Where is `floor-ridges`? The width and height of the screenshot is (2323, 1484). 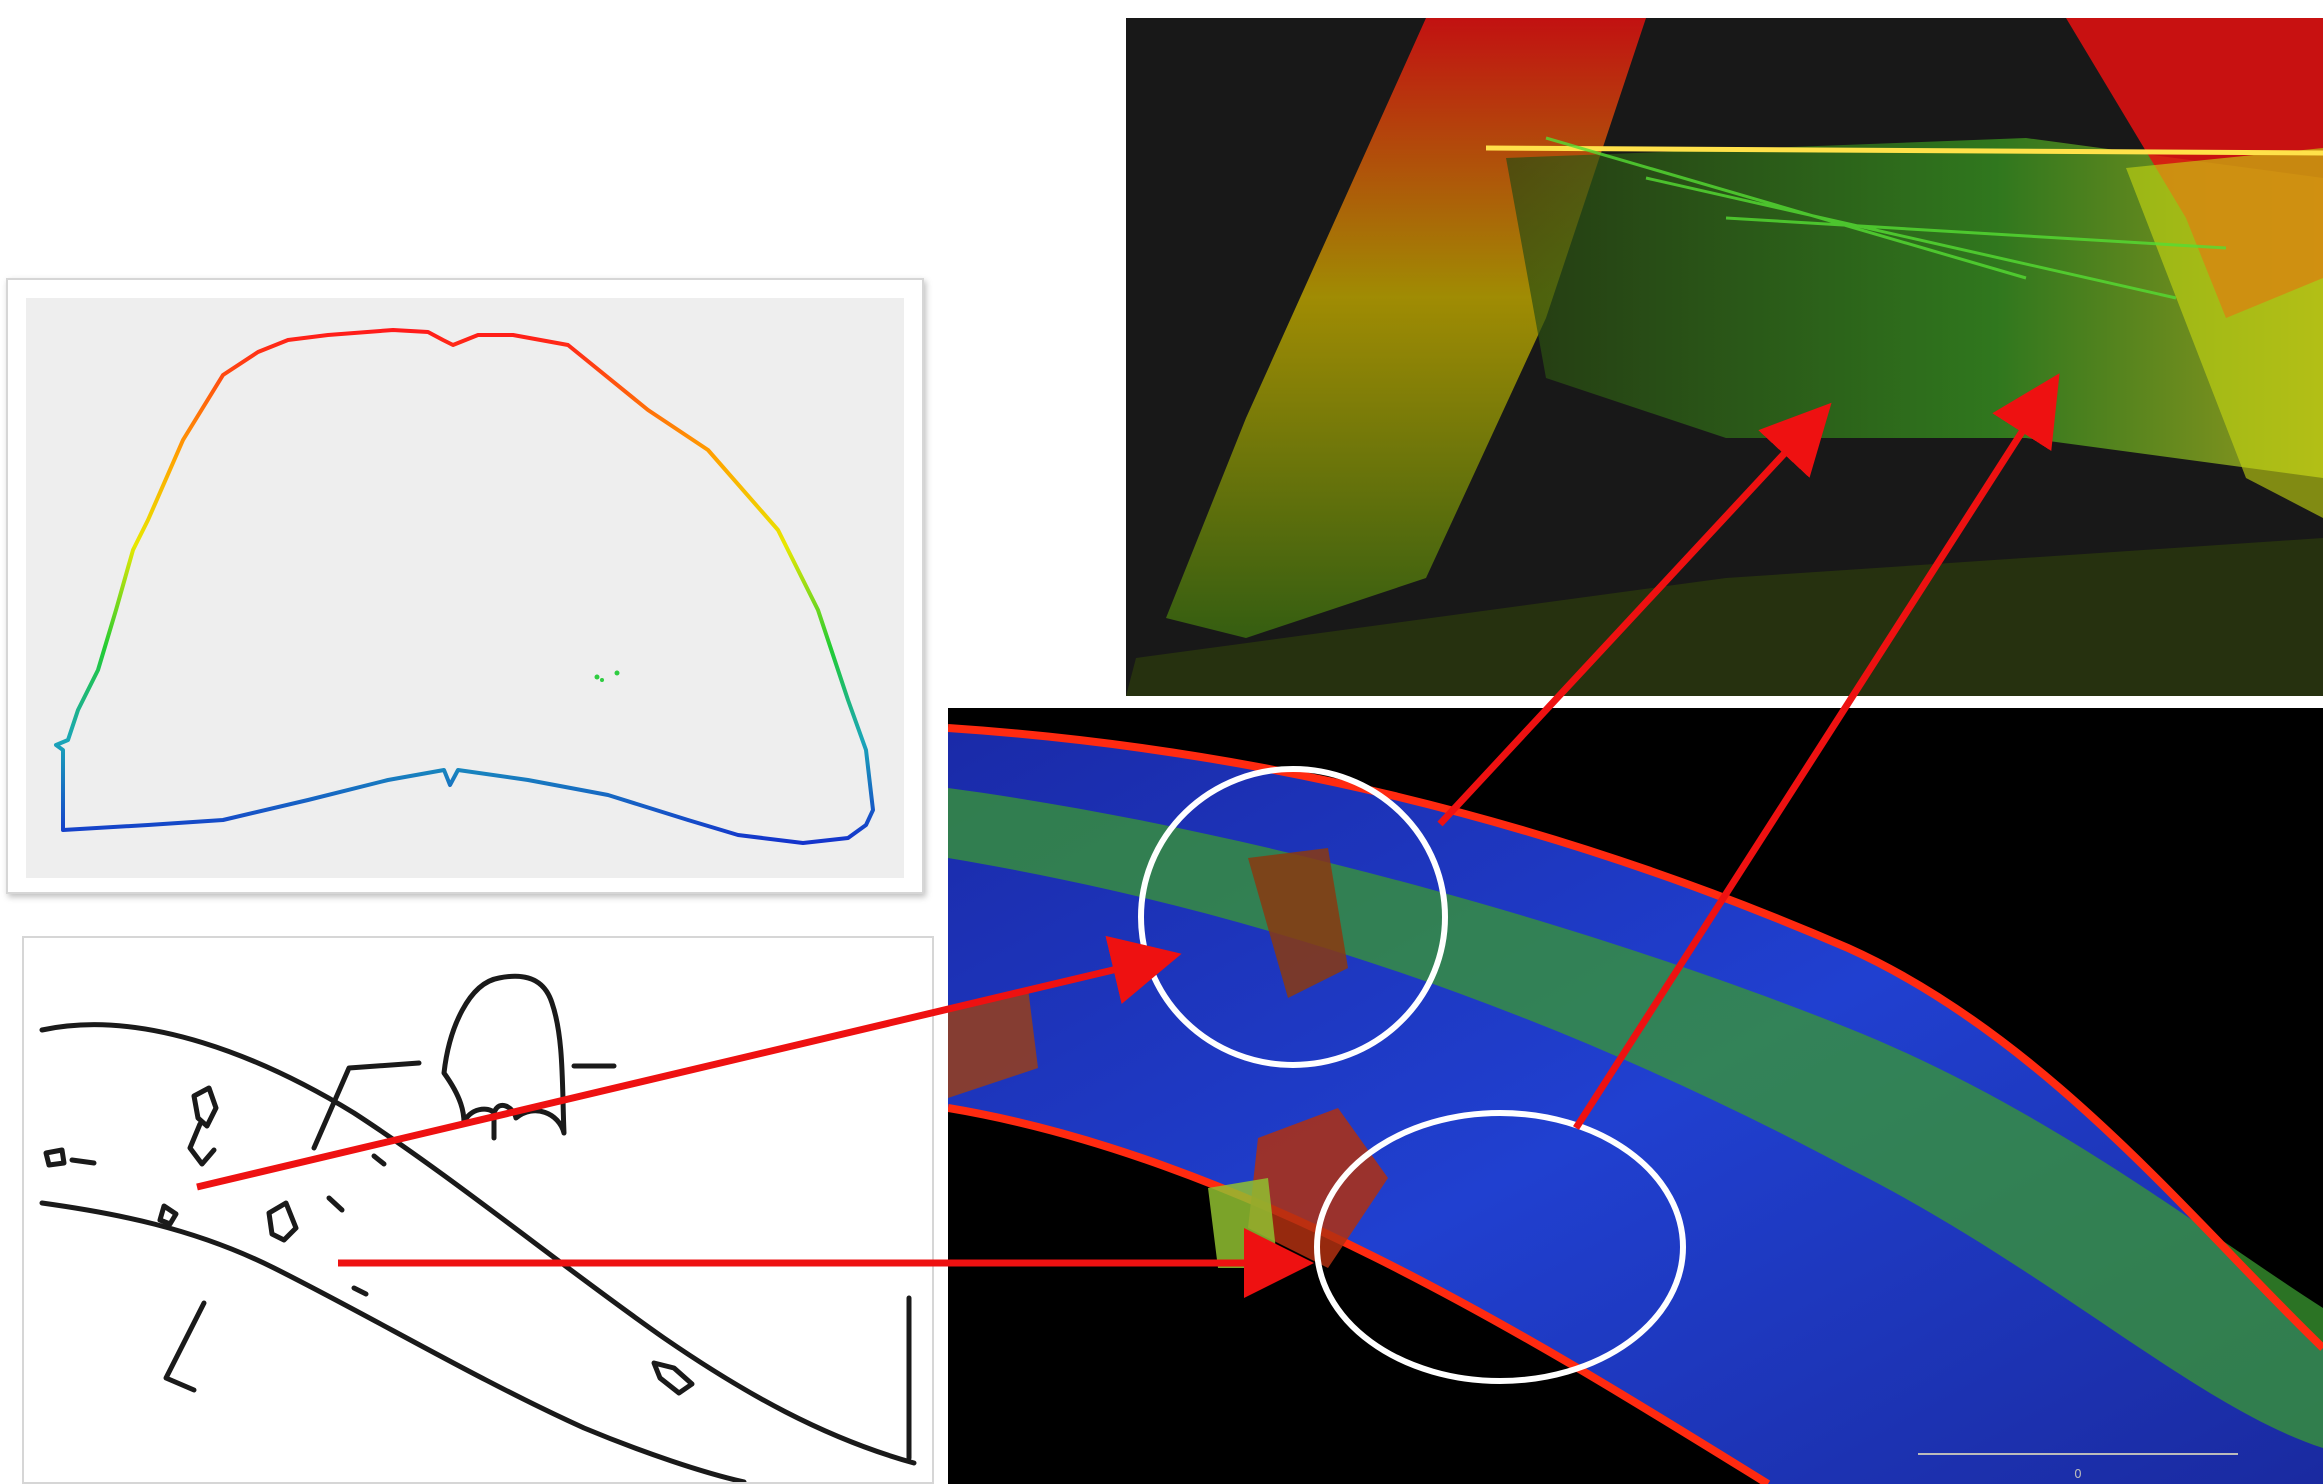 floor-ridges is located at coordinates (1886, 218).